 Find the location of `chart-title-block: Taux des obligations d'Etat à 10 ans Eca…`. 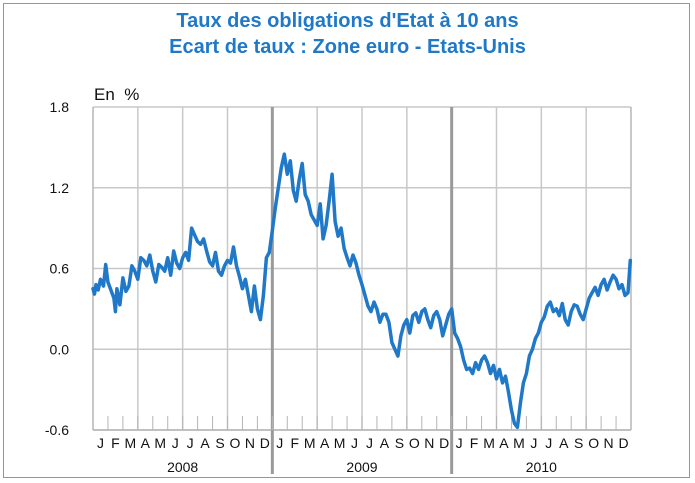

chart-title-block: Taux des obligations d'Etat à 10 ans Eca… is located at coordinates (347, 34).